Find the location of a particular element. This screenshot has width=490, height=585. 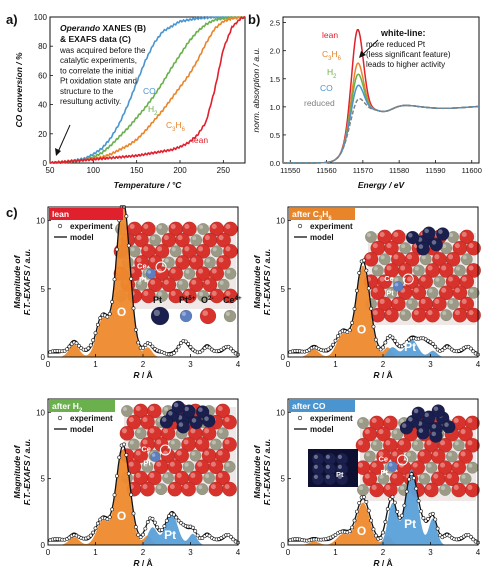

series-line-c3h6 is located at coordinates (381, 113).